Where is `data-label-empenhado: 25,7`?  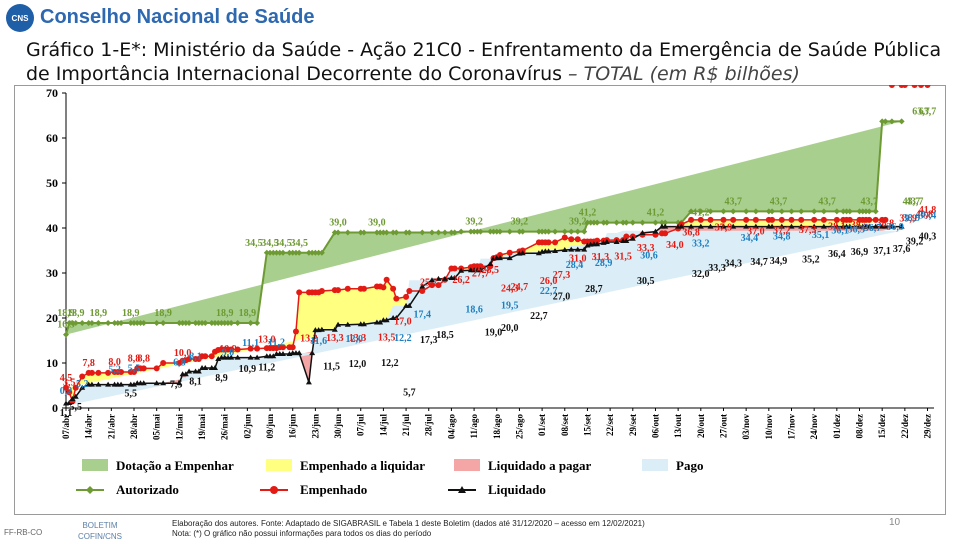 data-label-empenhado: 25,7 is located at coordinates (429, 282).